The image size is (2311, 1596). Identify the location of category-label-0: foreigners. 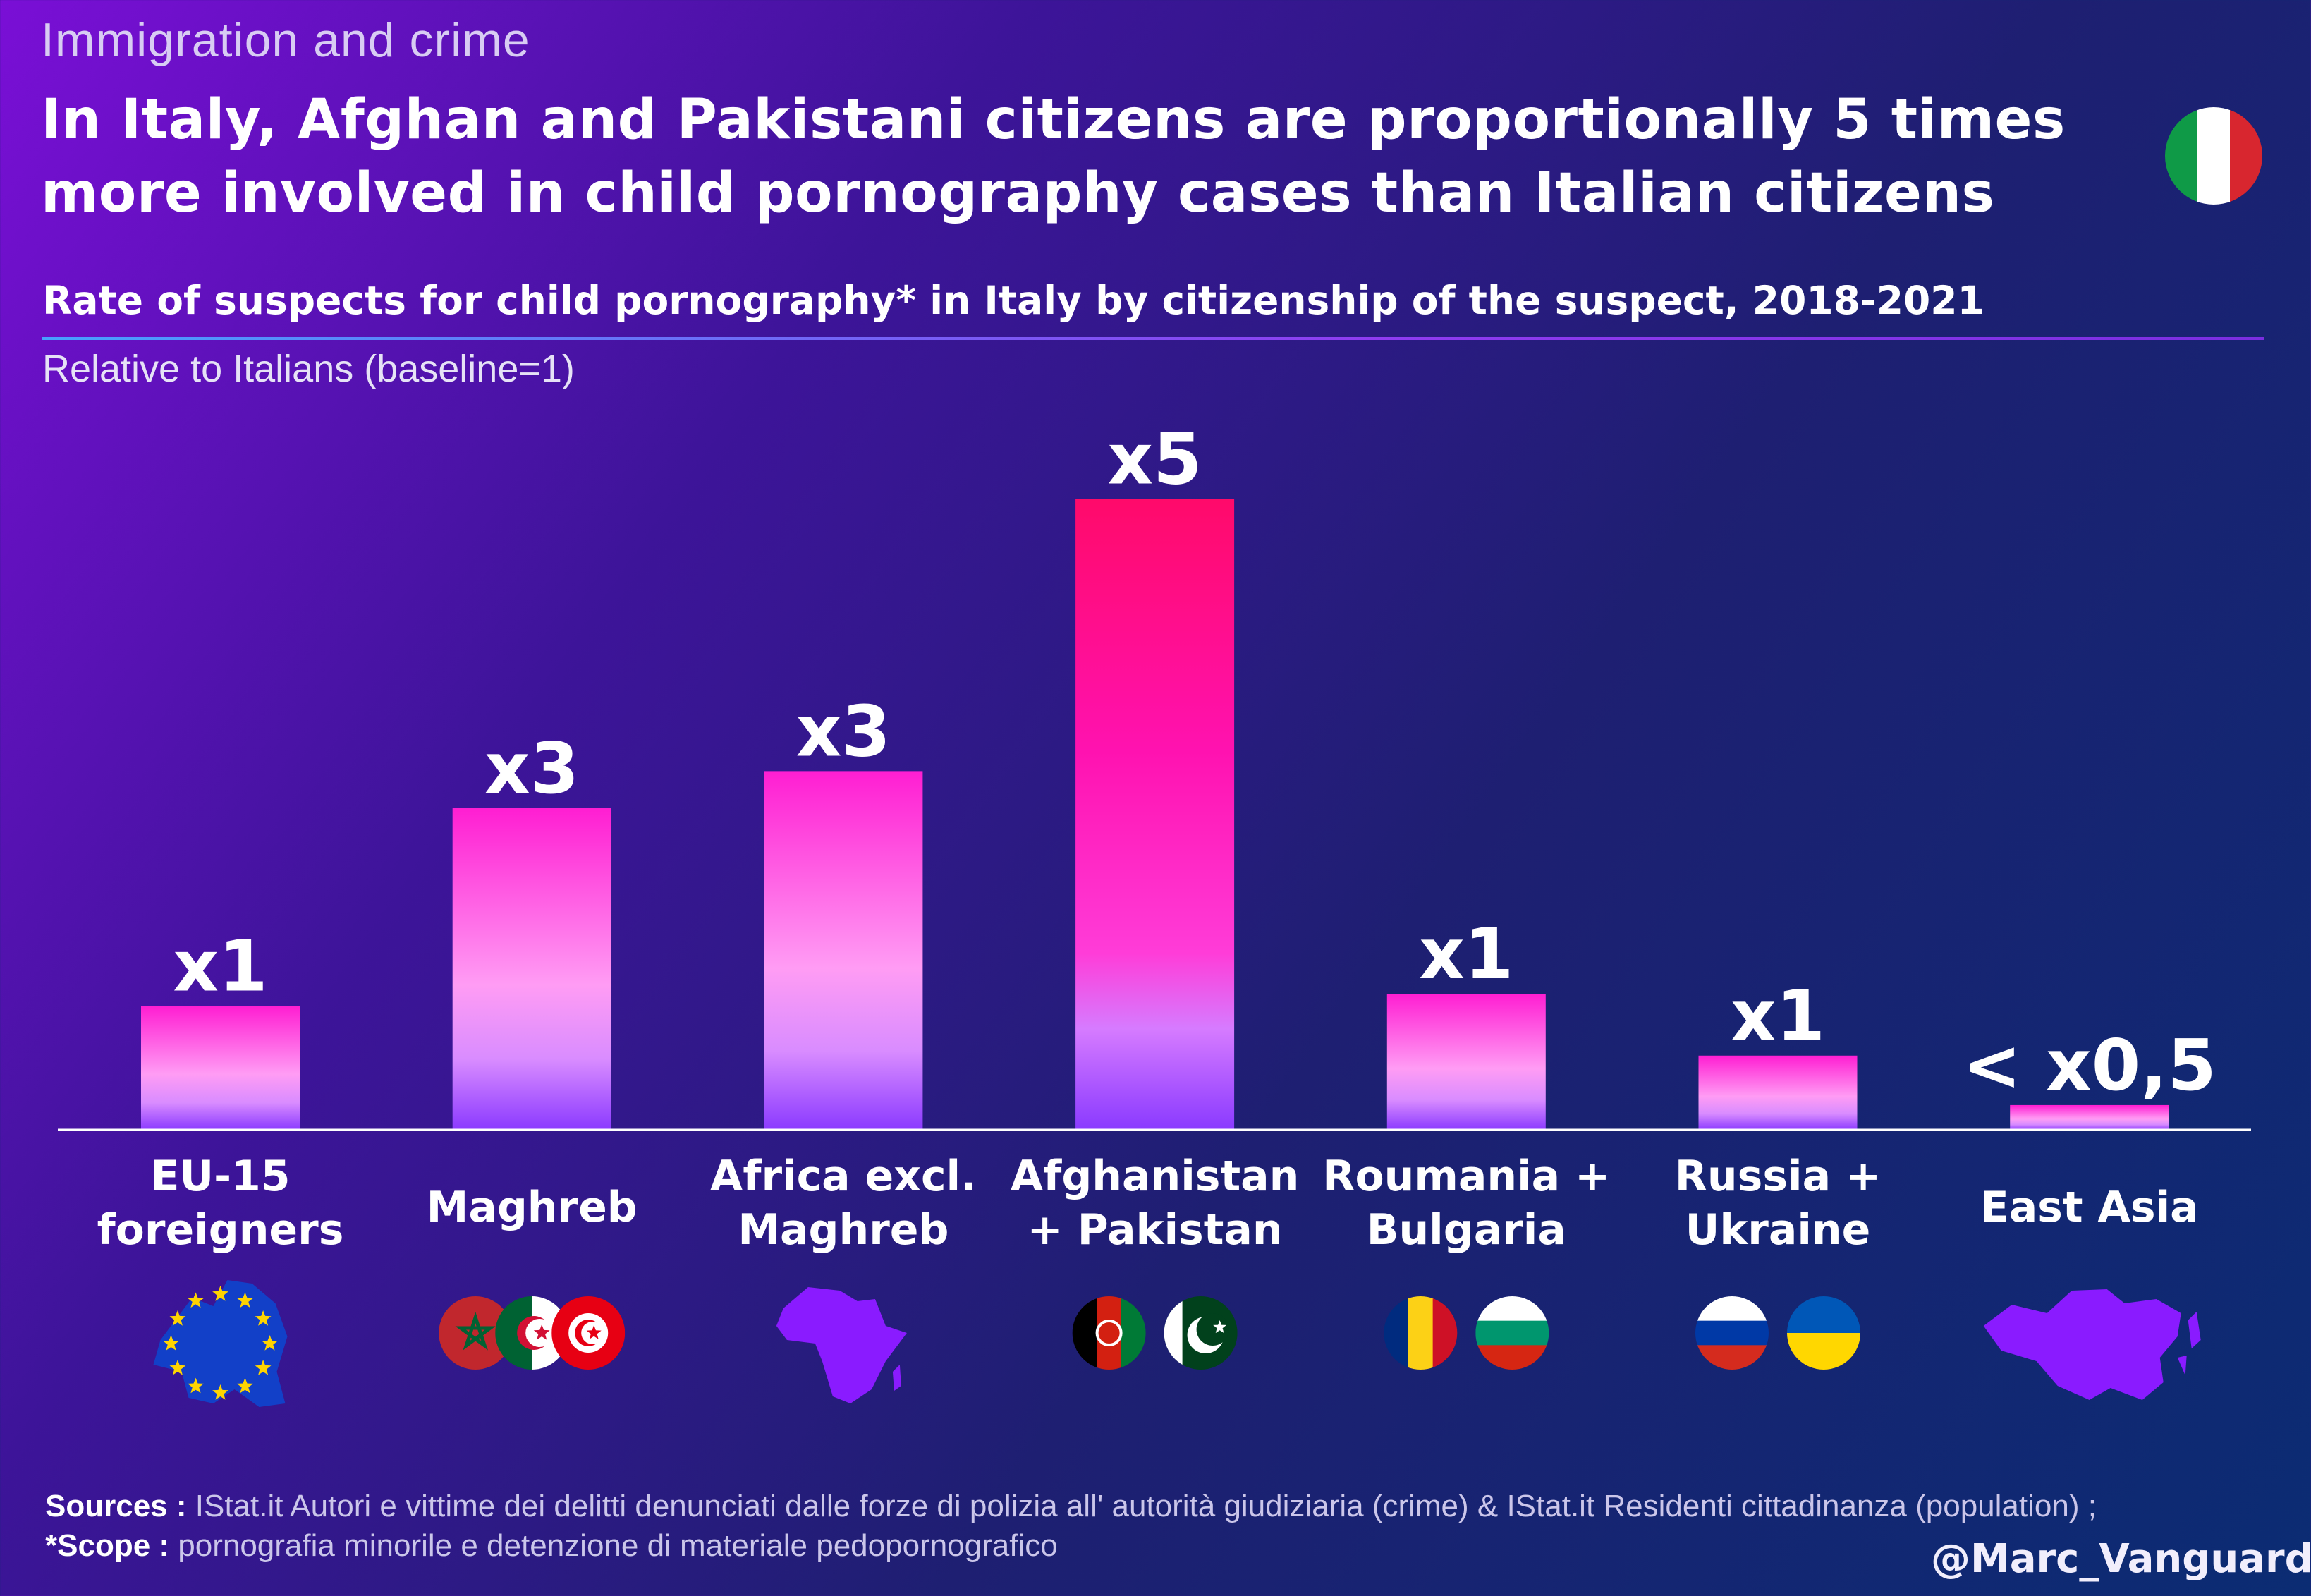
(220, 1230).